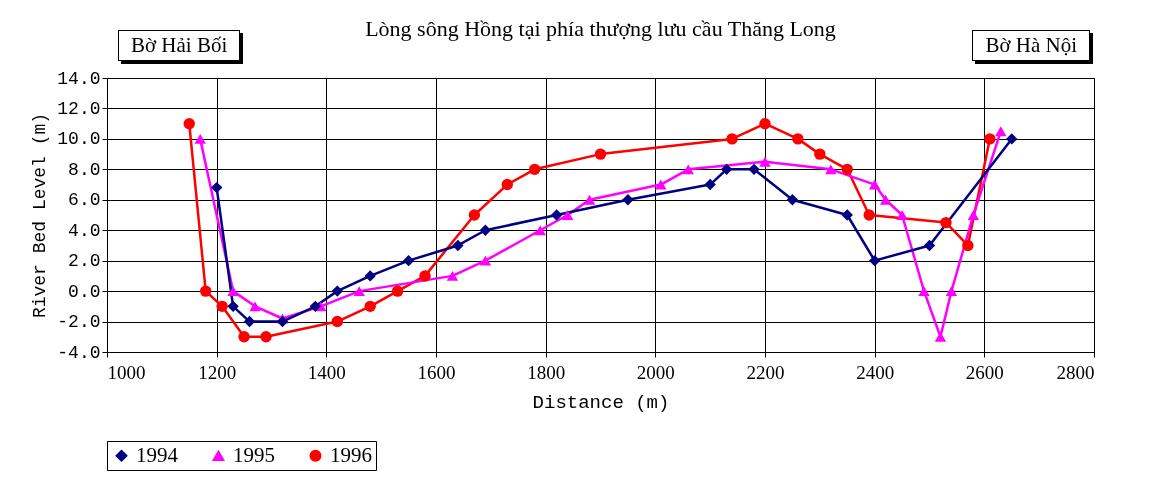  I want to click on legend-label: 1996, so click(351, 454).